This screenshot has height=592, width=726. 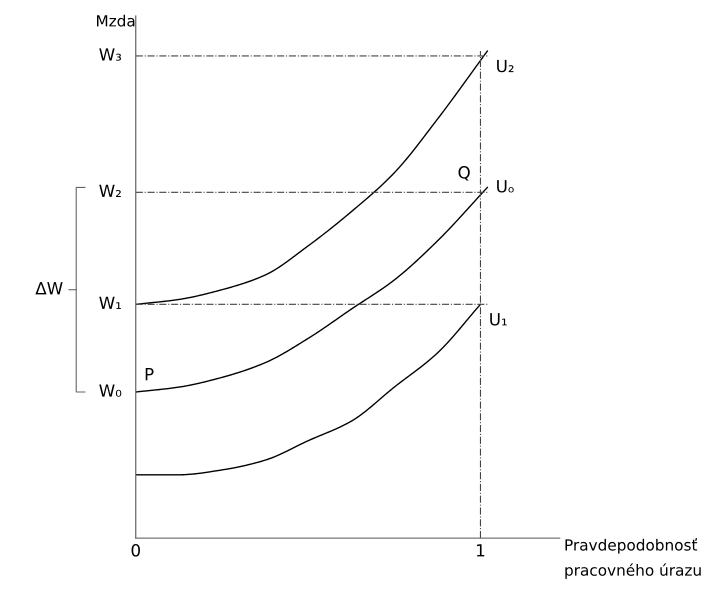 What do you see at coordinates (110, 302) in the screenshot?
I see `ref-line-label: W₁` at bounding box center [110, 302].